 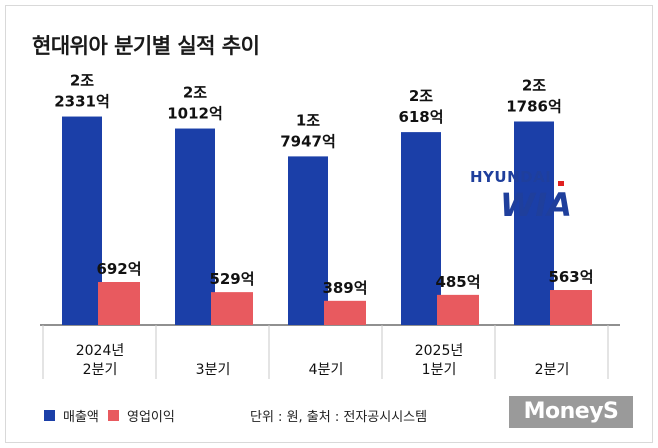 I want to click on legend-item-operating-profit: 영업이익, so click(x=141, y=415).